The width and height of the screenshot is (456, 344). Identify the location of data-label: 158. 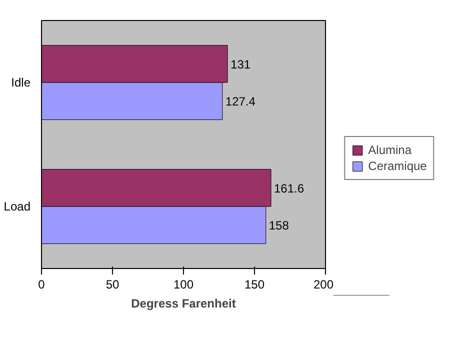
(279, 225).